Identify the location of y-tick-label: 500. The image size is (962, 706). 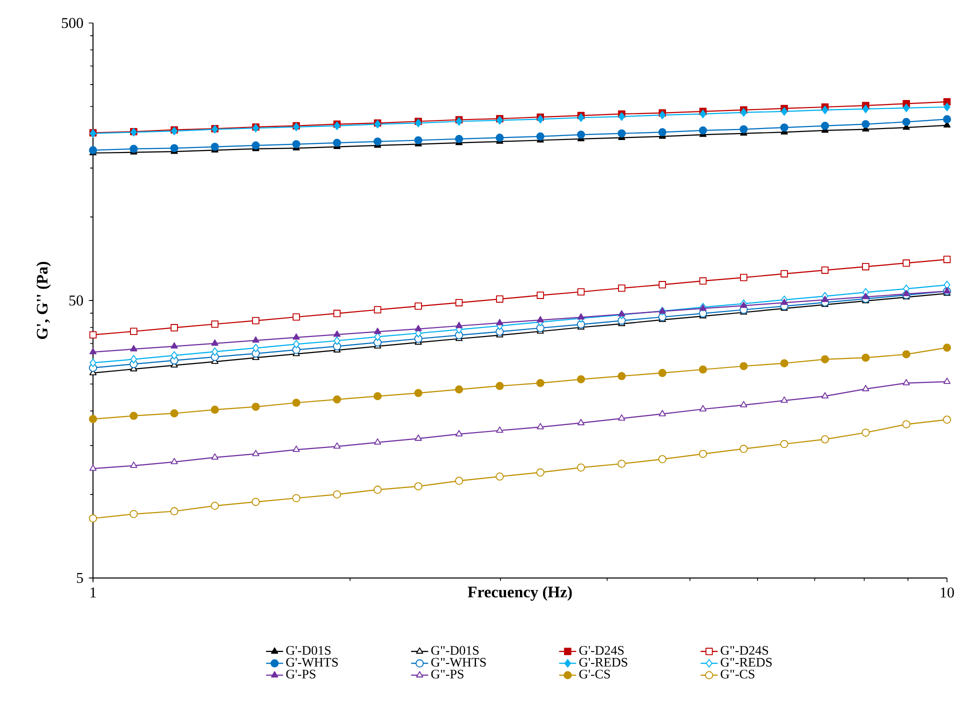
(72, 23).